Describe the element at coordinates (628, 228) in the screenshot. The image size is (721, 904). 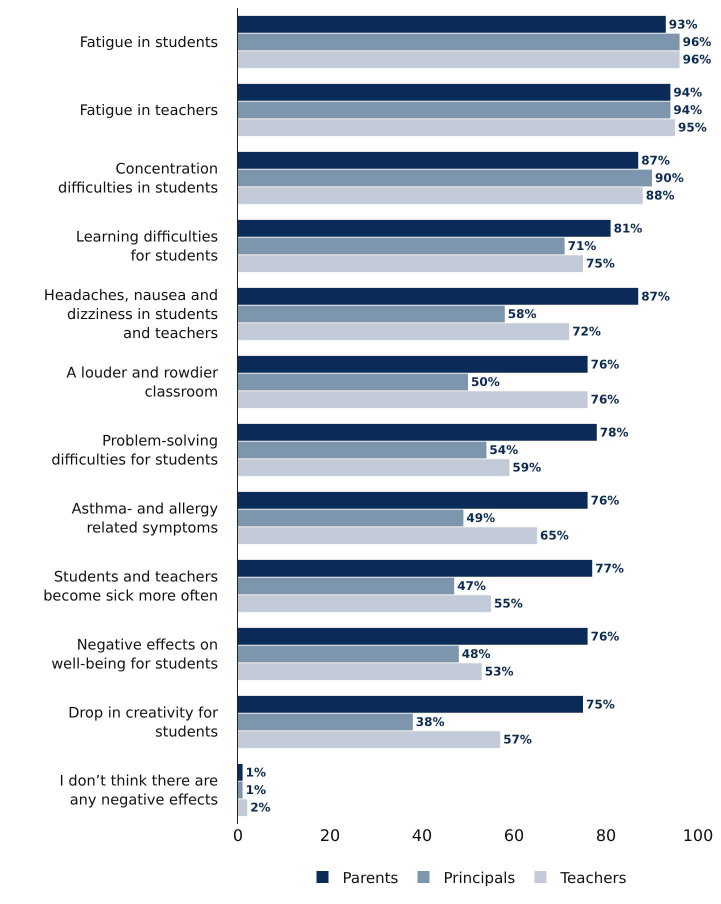
I see `data-label: 81%` at that location.